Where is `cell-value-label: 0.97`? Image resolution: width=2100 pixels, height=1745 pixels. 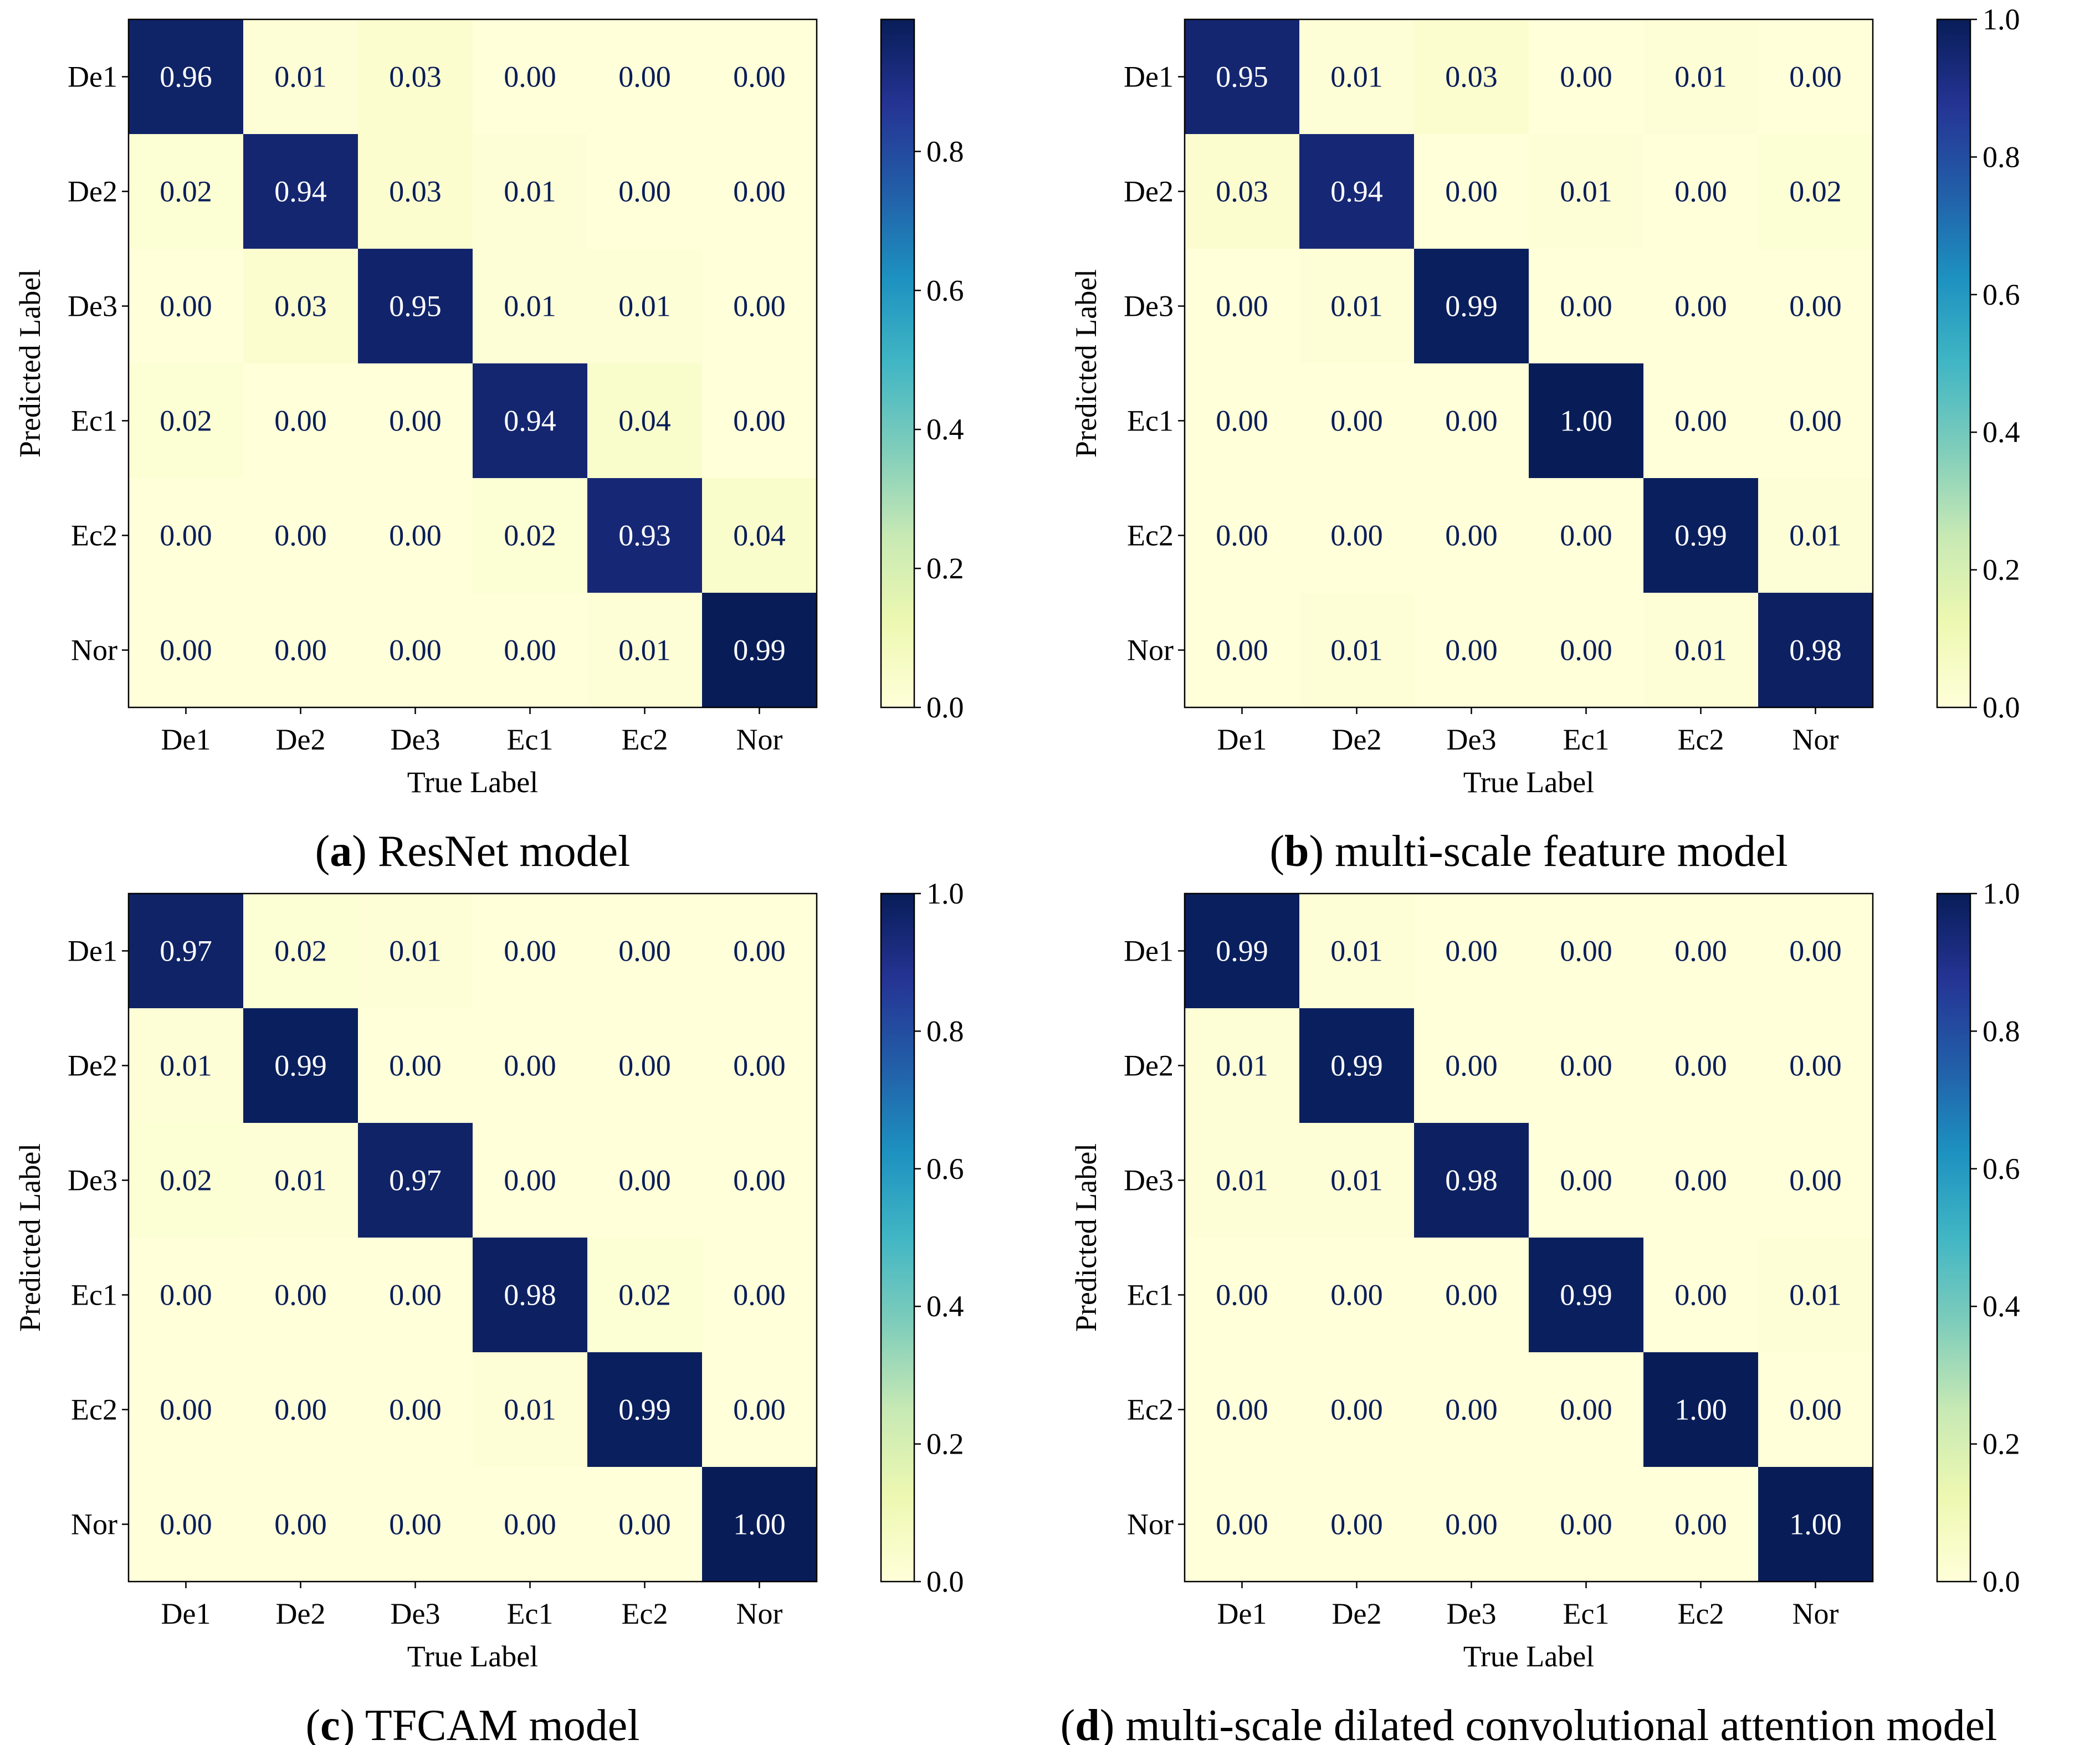
cell-value-label: 0.97 is located at coordinates (416, 1180).